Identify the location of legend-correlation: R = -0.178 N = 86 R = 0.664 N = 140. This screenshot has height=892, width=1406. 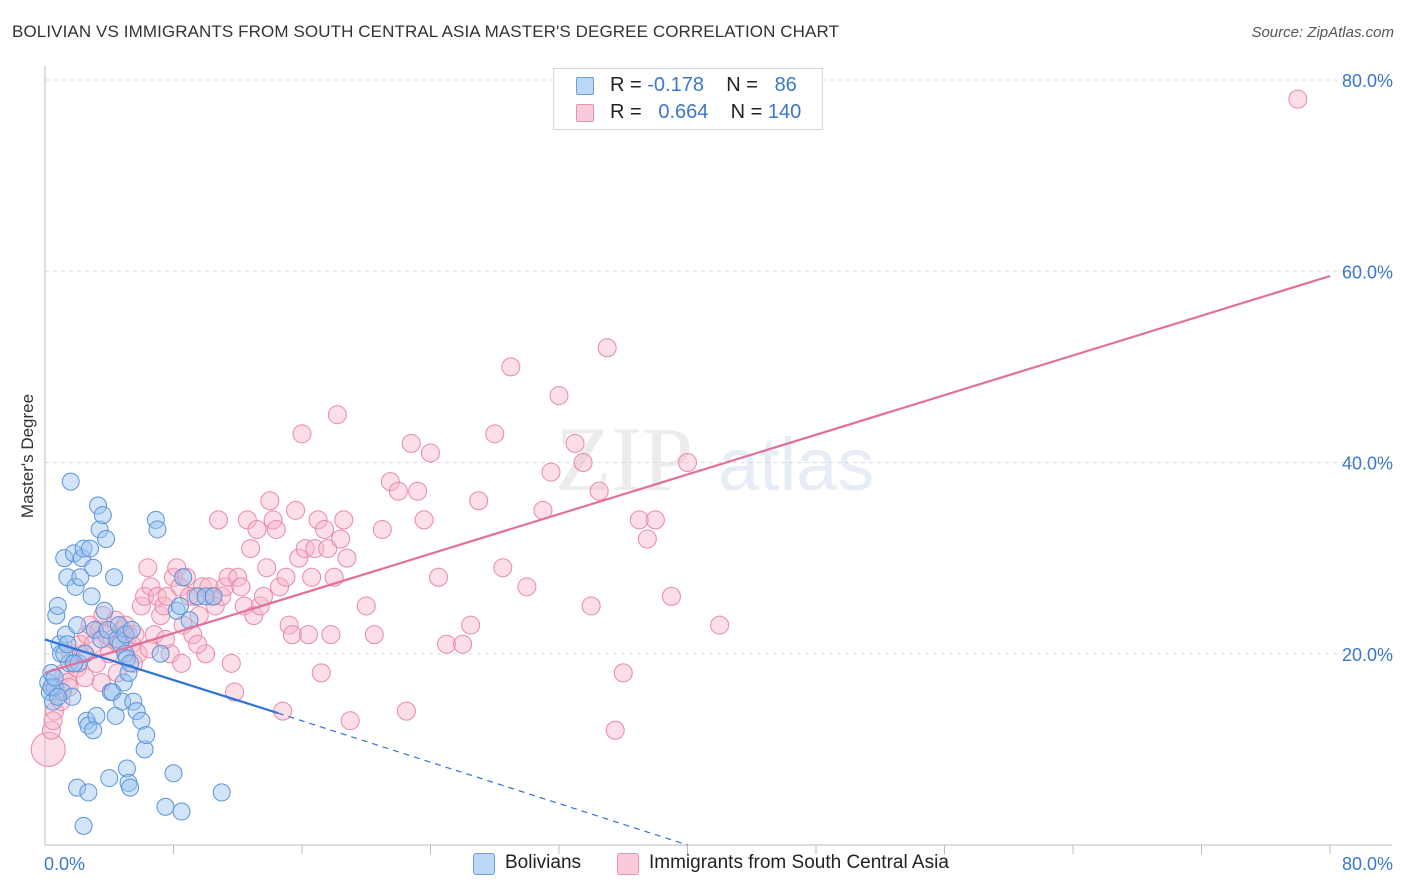
(688, 99).